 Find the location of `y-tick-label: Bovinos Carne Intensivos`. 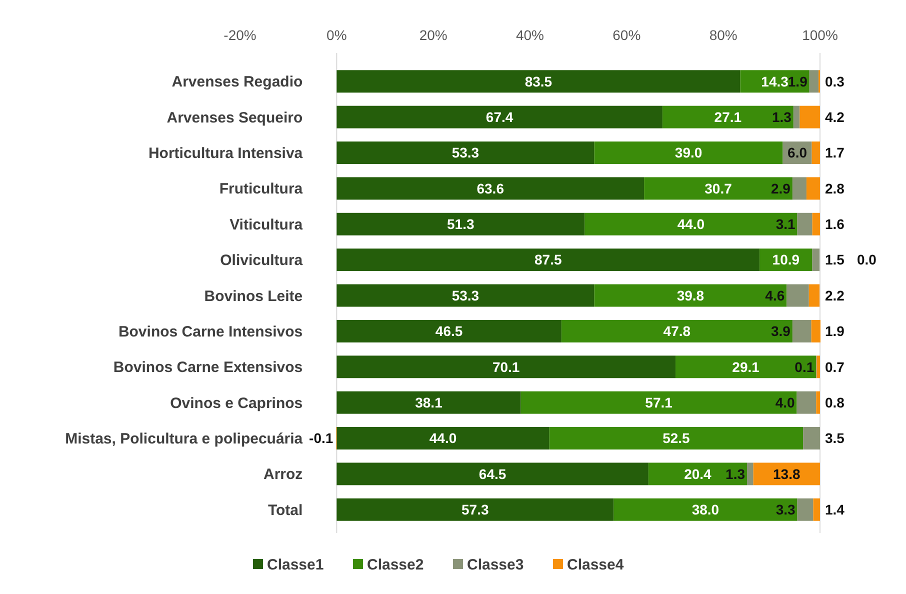

y-tick-label: Bovinos Carne Intensivos is located at coordinates (210, 331).